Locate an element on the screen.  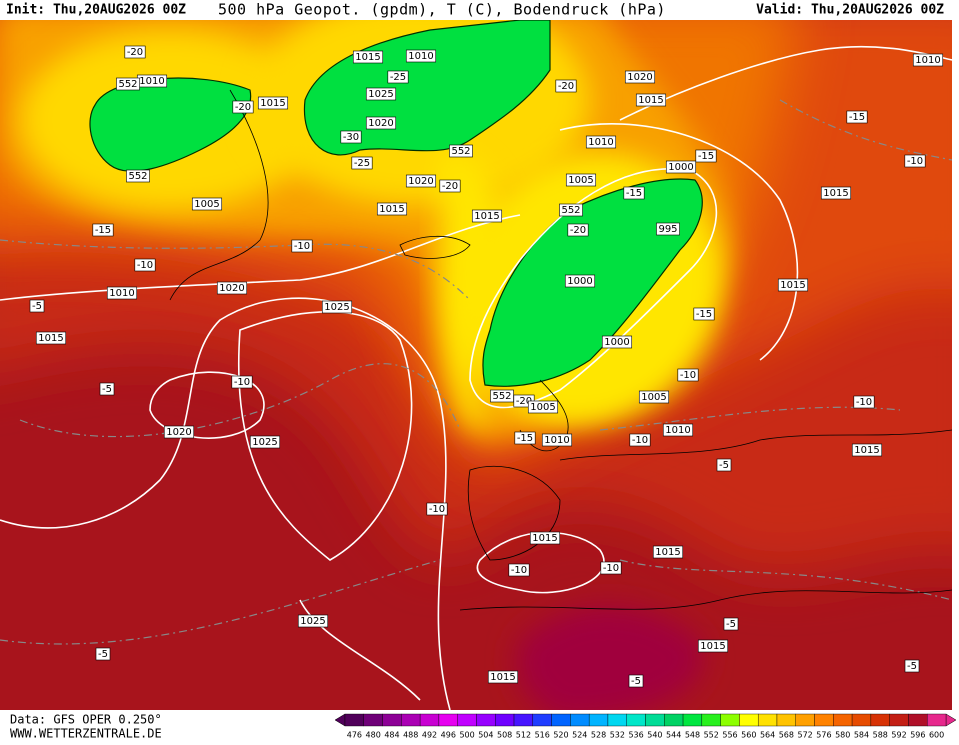
colorbar-label: 496 is located at coordinates (448, 735).